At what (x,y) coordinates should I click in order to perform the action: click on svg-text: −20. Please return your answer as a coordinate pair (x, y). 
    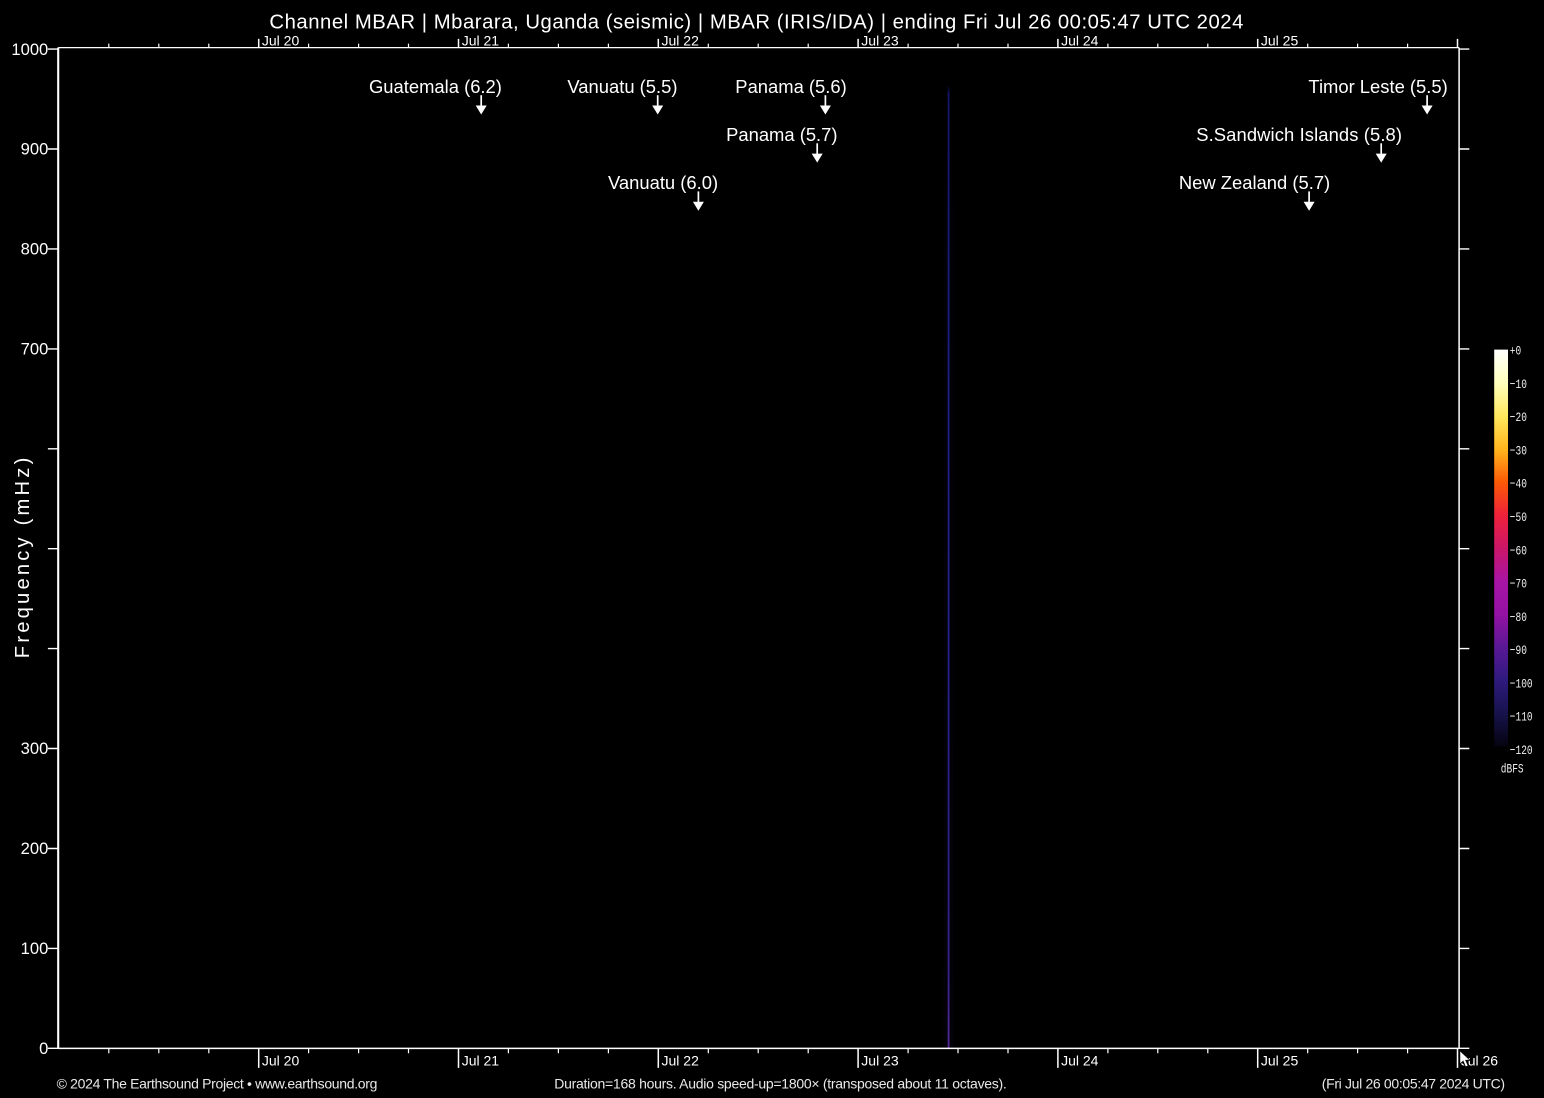
    Looking at the image, I should click on (1518, 418).